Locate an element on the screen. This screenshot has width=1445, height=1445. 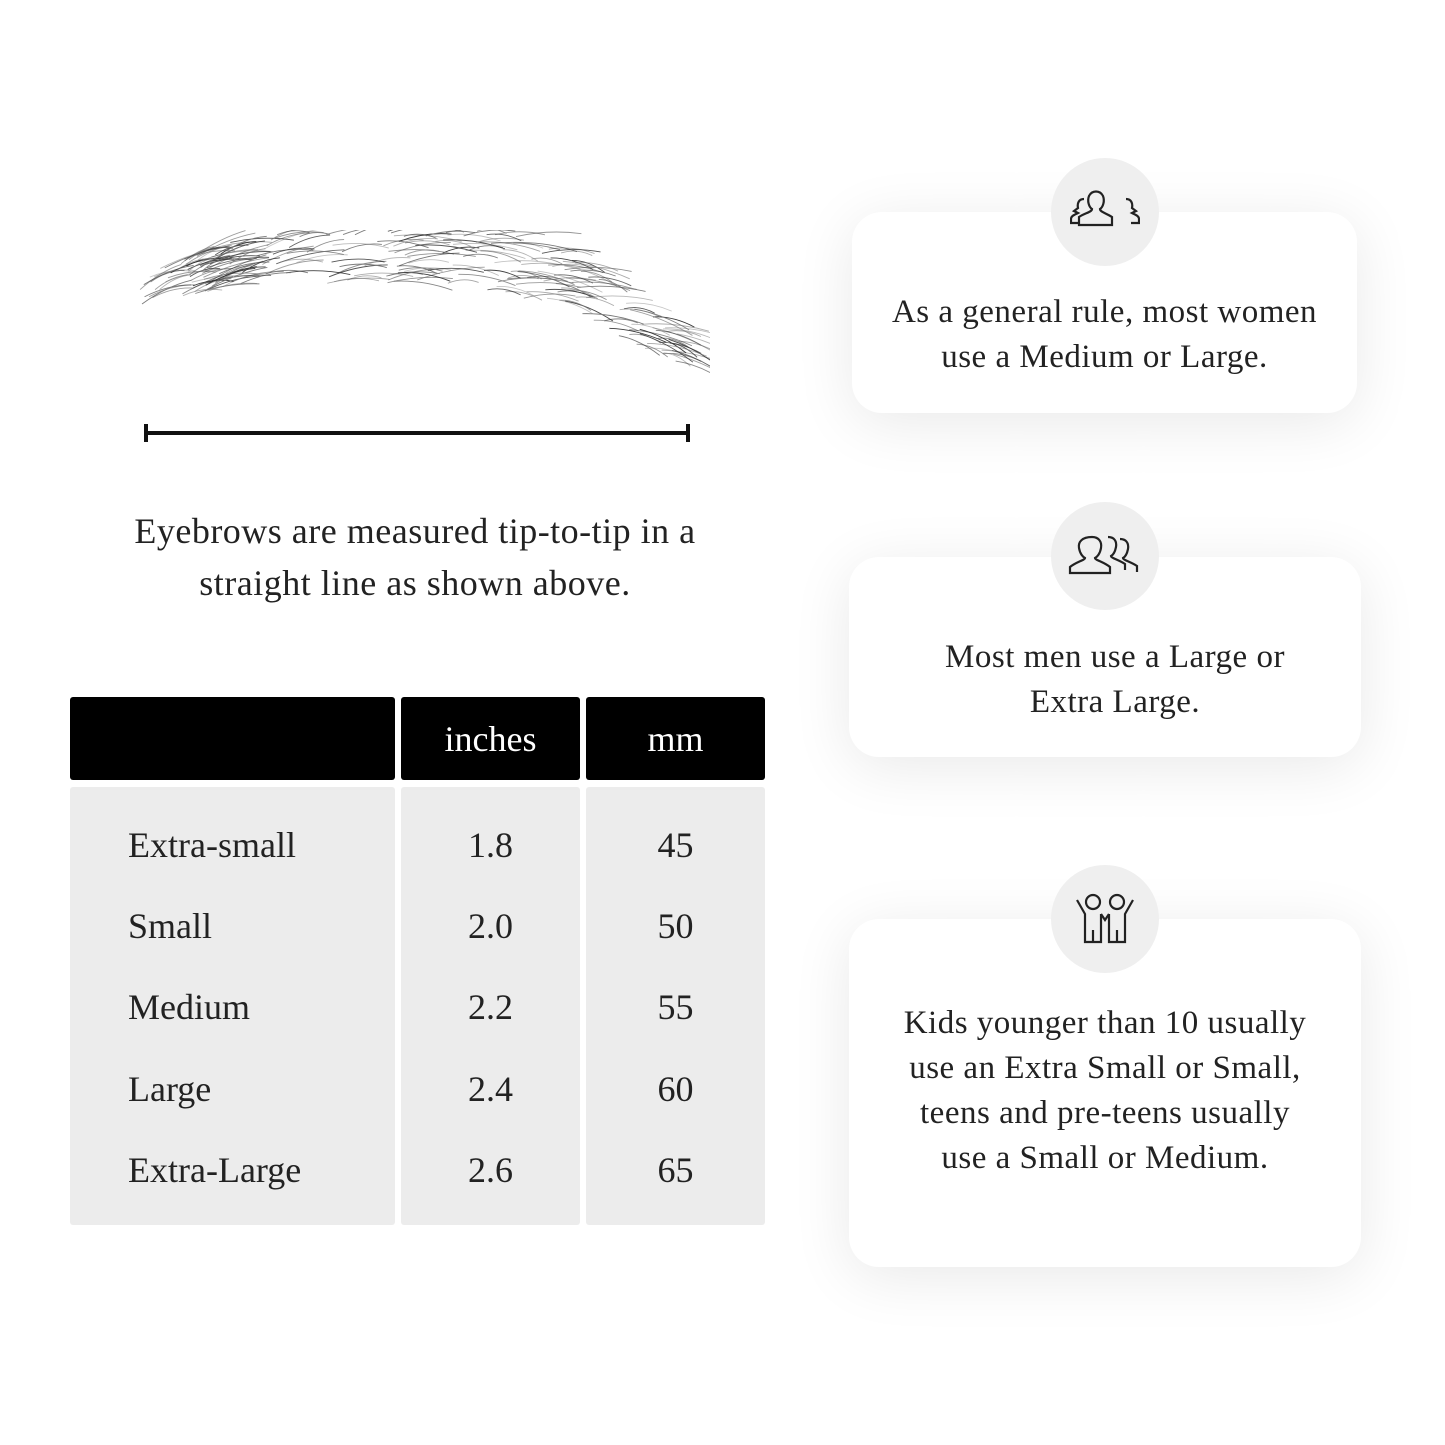
inches-value: 1.8 is located at coordinates (490, 845).